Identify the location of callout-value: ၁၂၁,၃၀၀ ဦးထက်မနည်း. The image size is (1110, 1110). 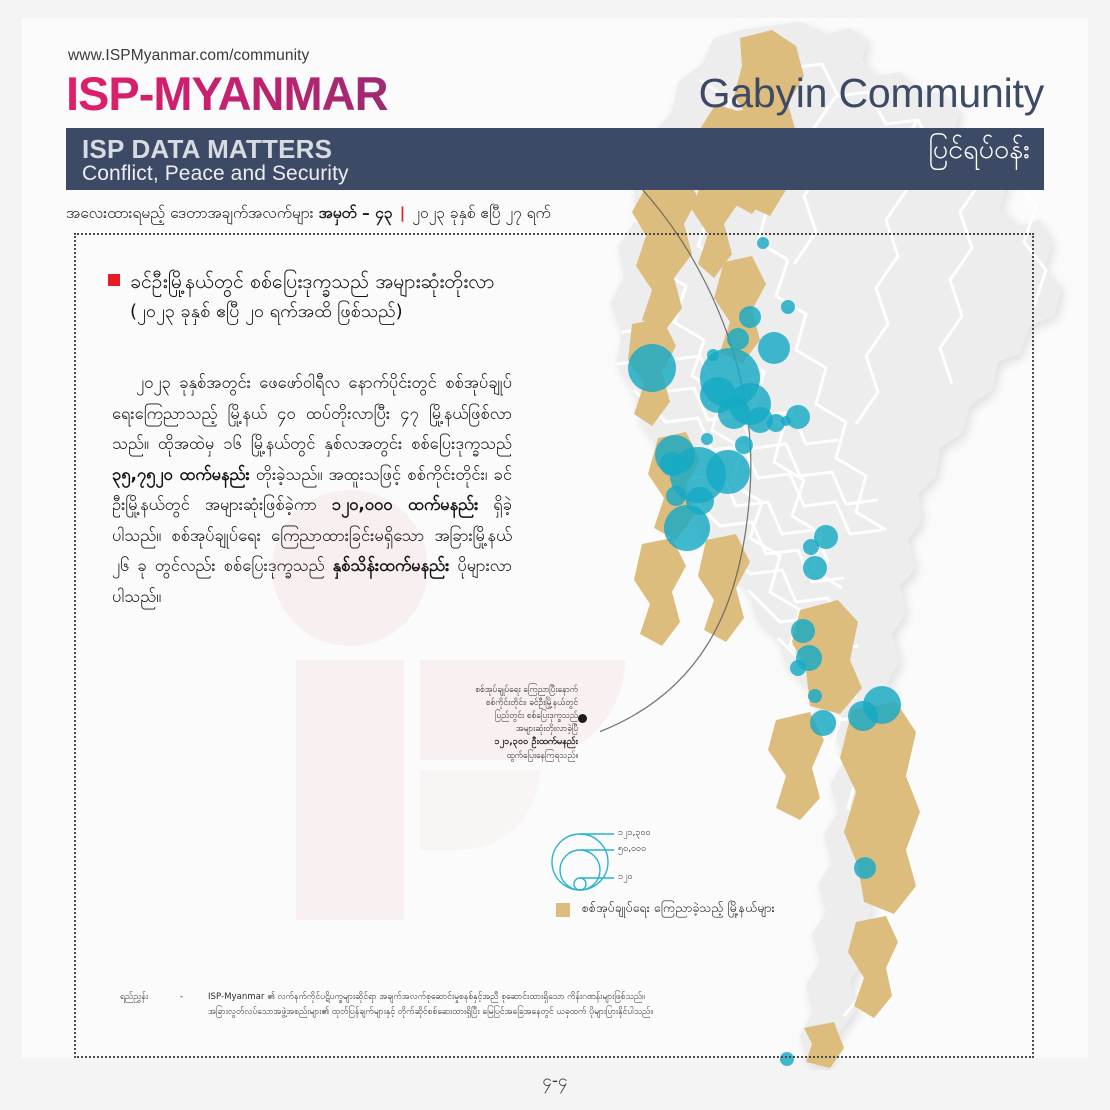
(536, 742).